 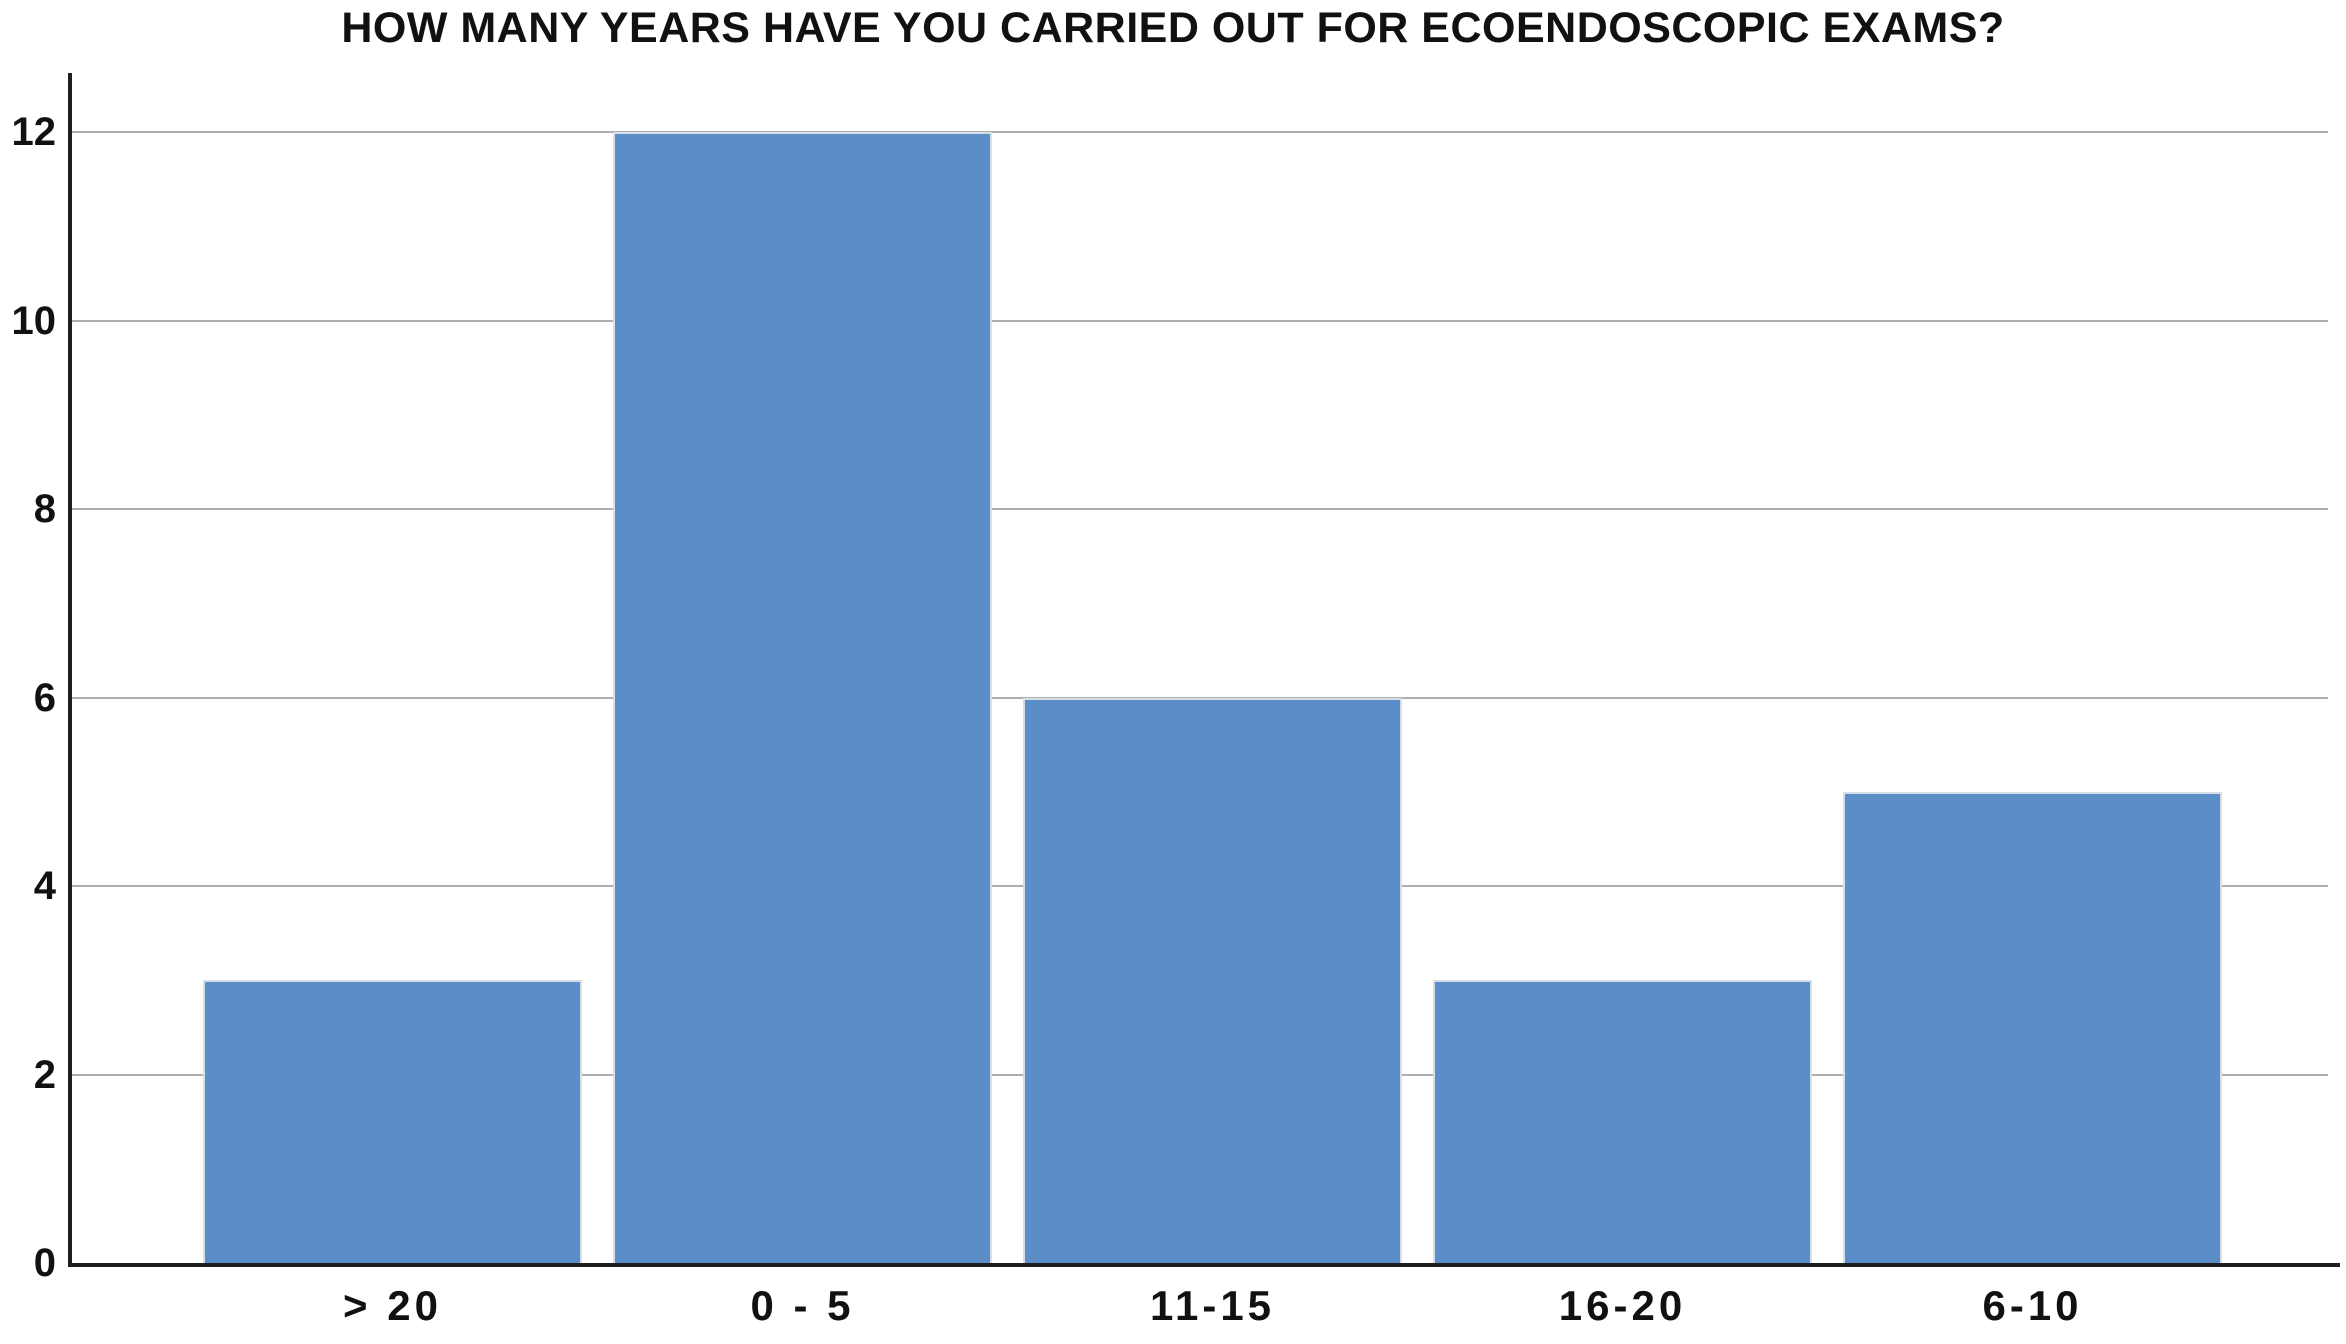 I want to click on y-tick-label-8: 8, so click(x=44, y=509).